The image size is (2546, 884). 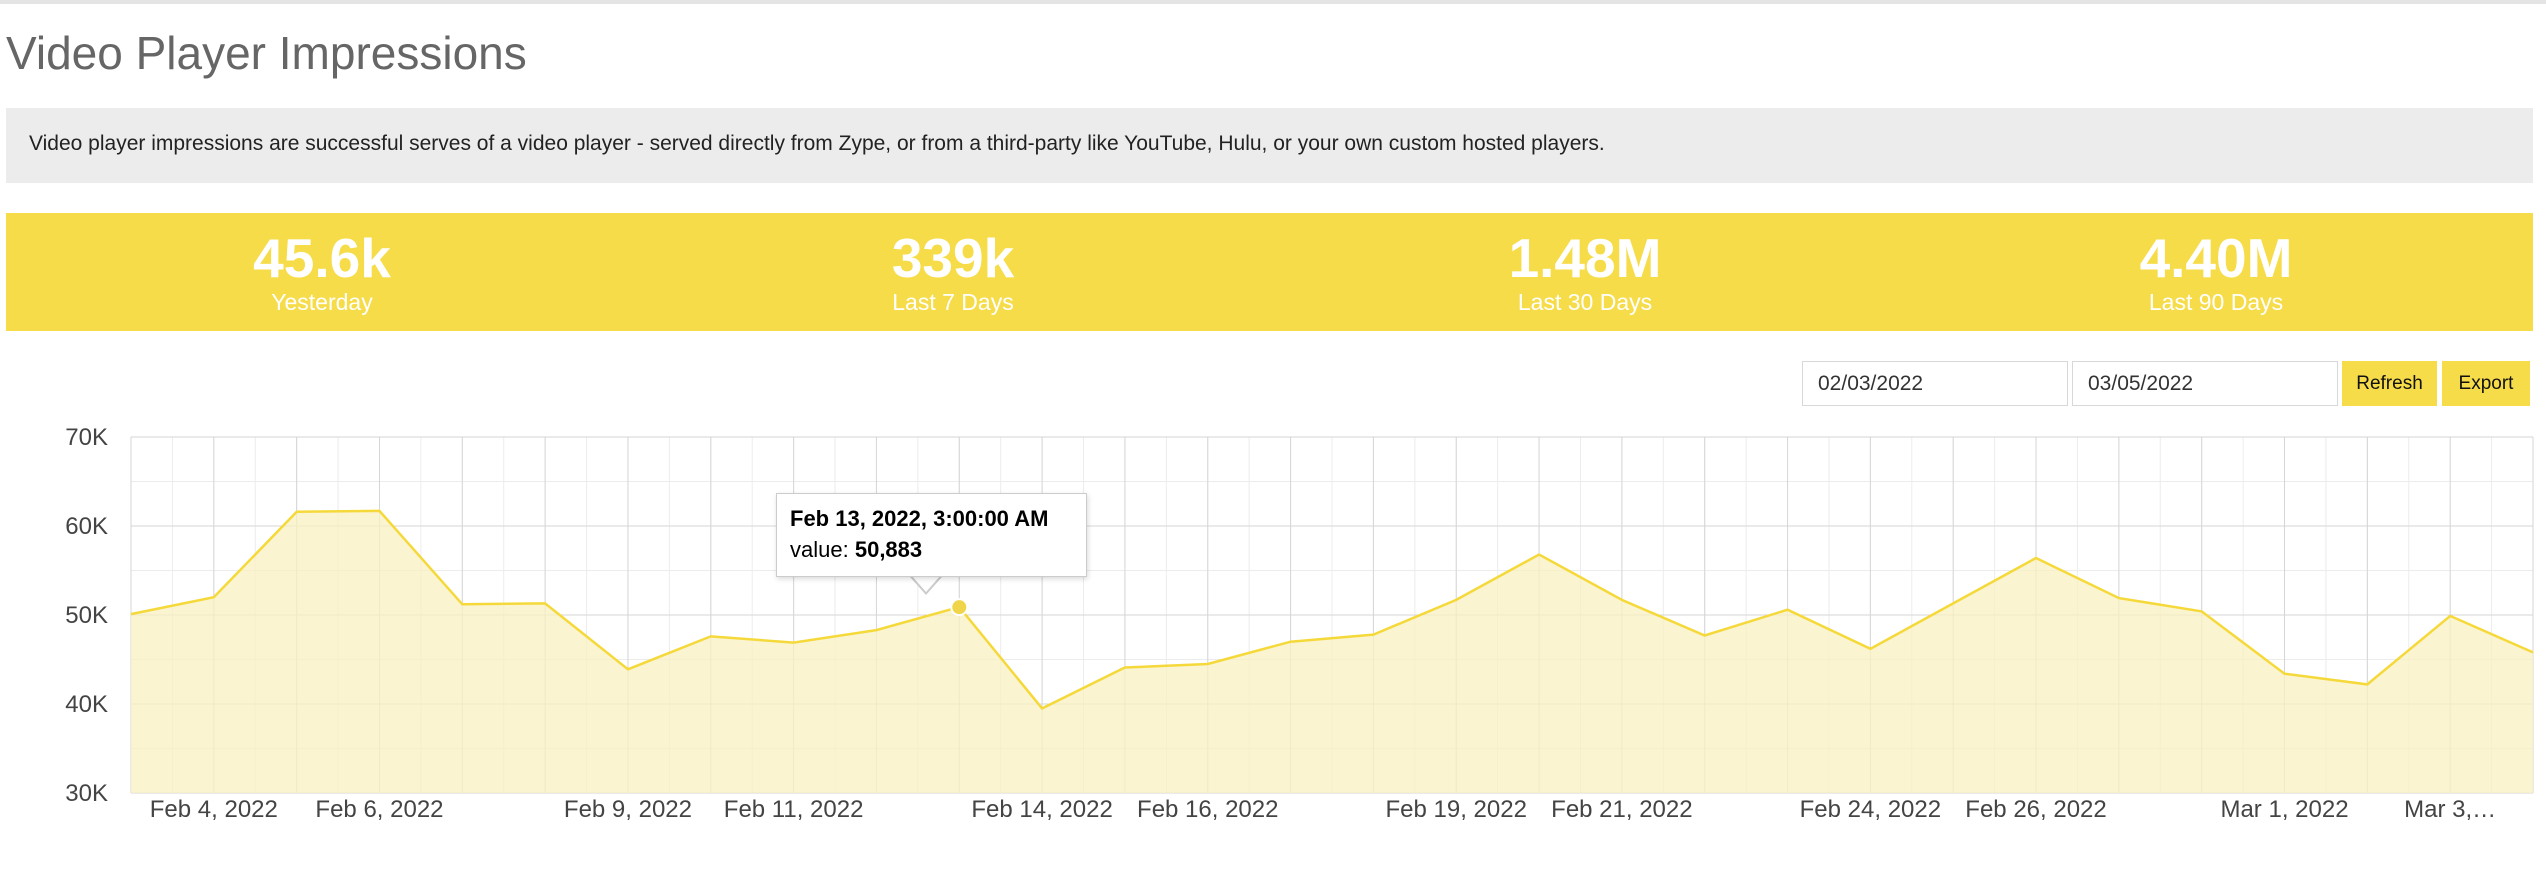 What do you see at coordinates (214, 809) in the screenshot?
I see `x-tick-label: Feb 4, 2022` at bounding box center [214, 809].